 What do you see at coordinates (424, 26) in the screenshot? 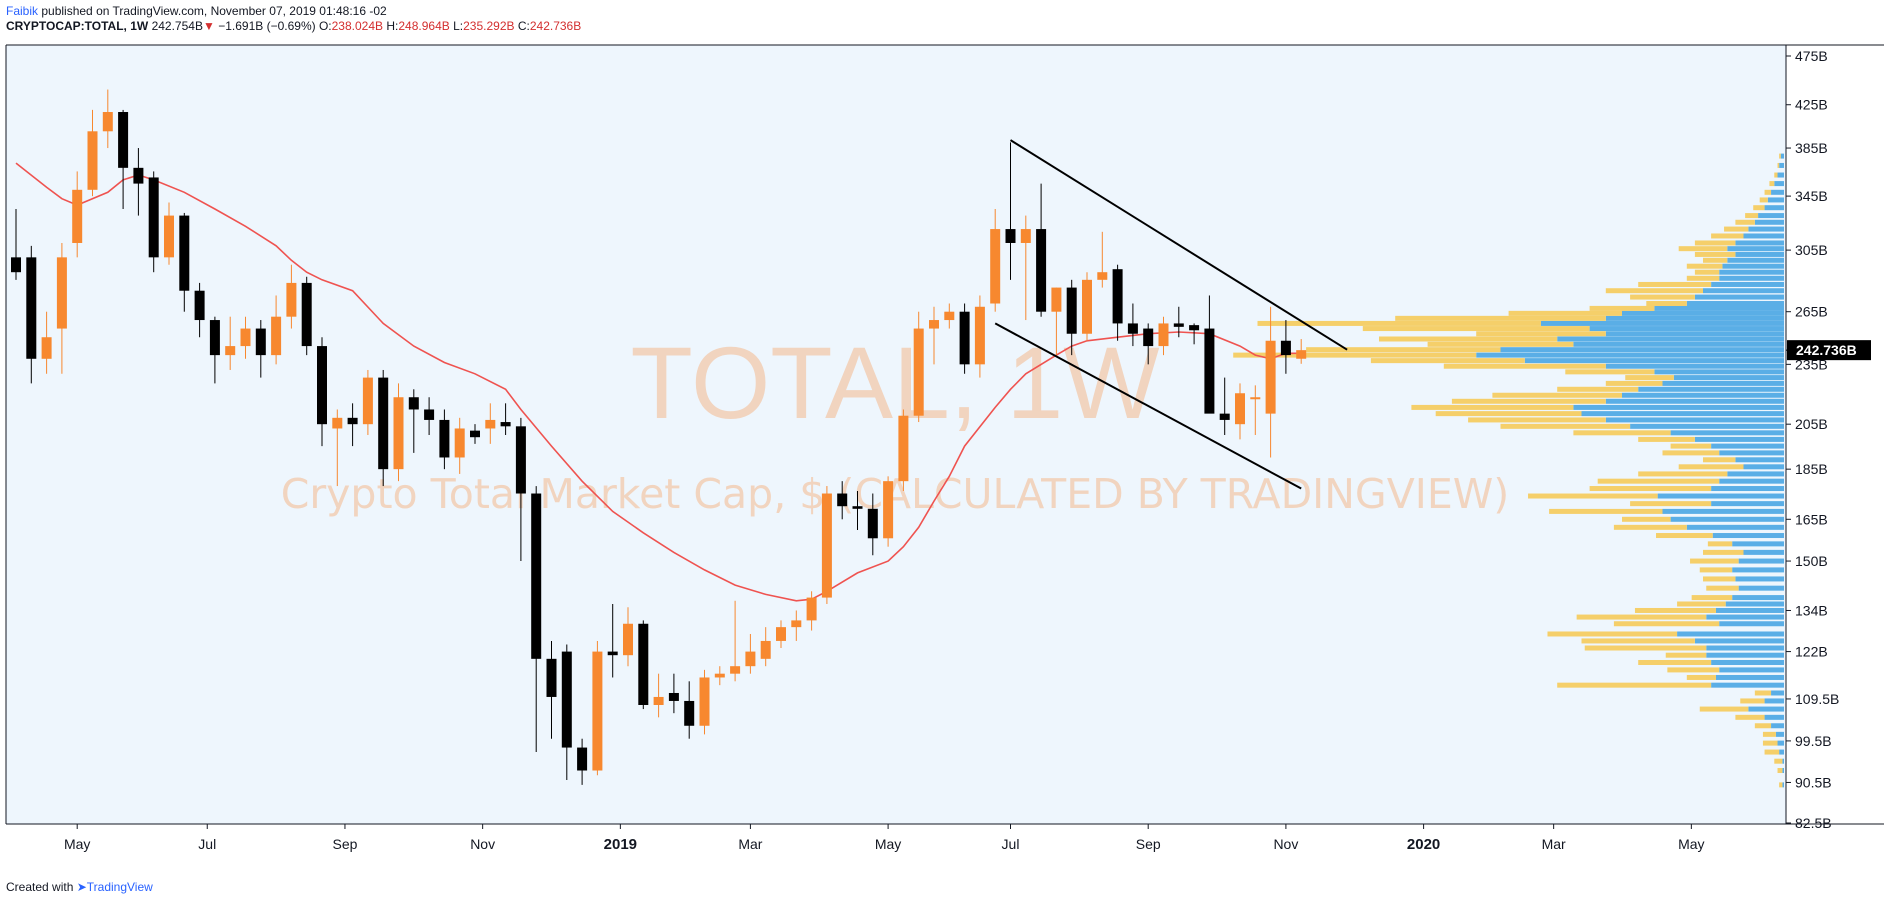
I see `high-value: 248.964B` at bounding box center [424, 26].